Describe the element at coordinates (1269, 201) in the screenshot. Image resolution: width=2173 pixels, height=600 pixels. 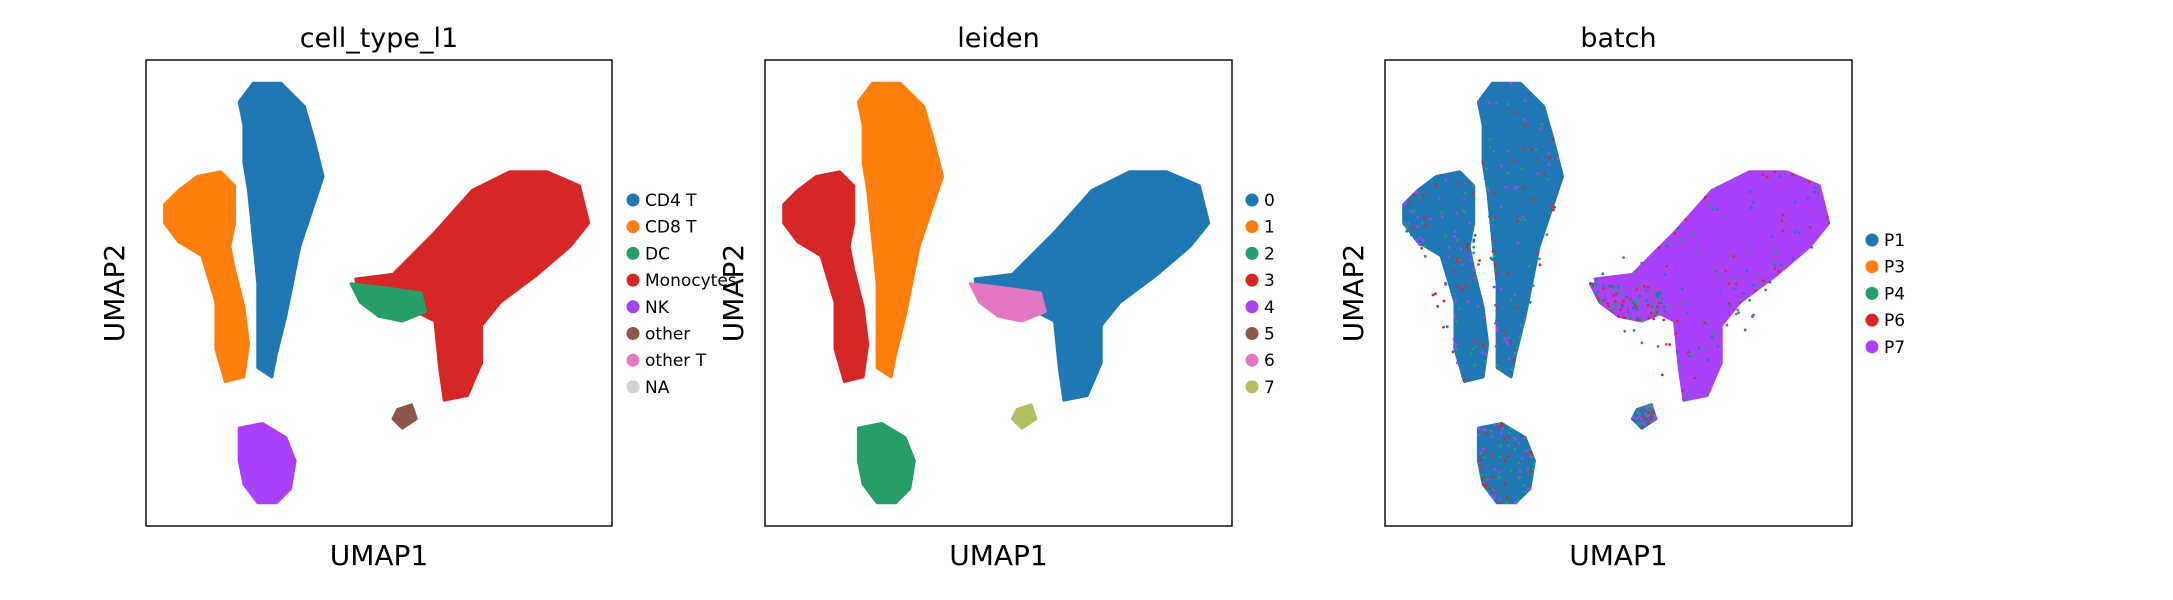
I see `legend-label: 0` at that location.